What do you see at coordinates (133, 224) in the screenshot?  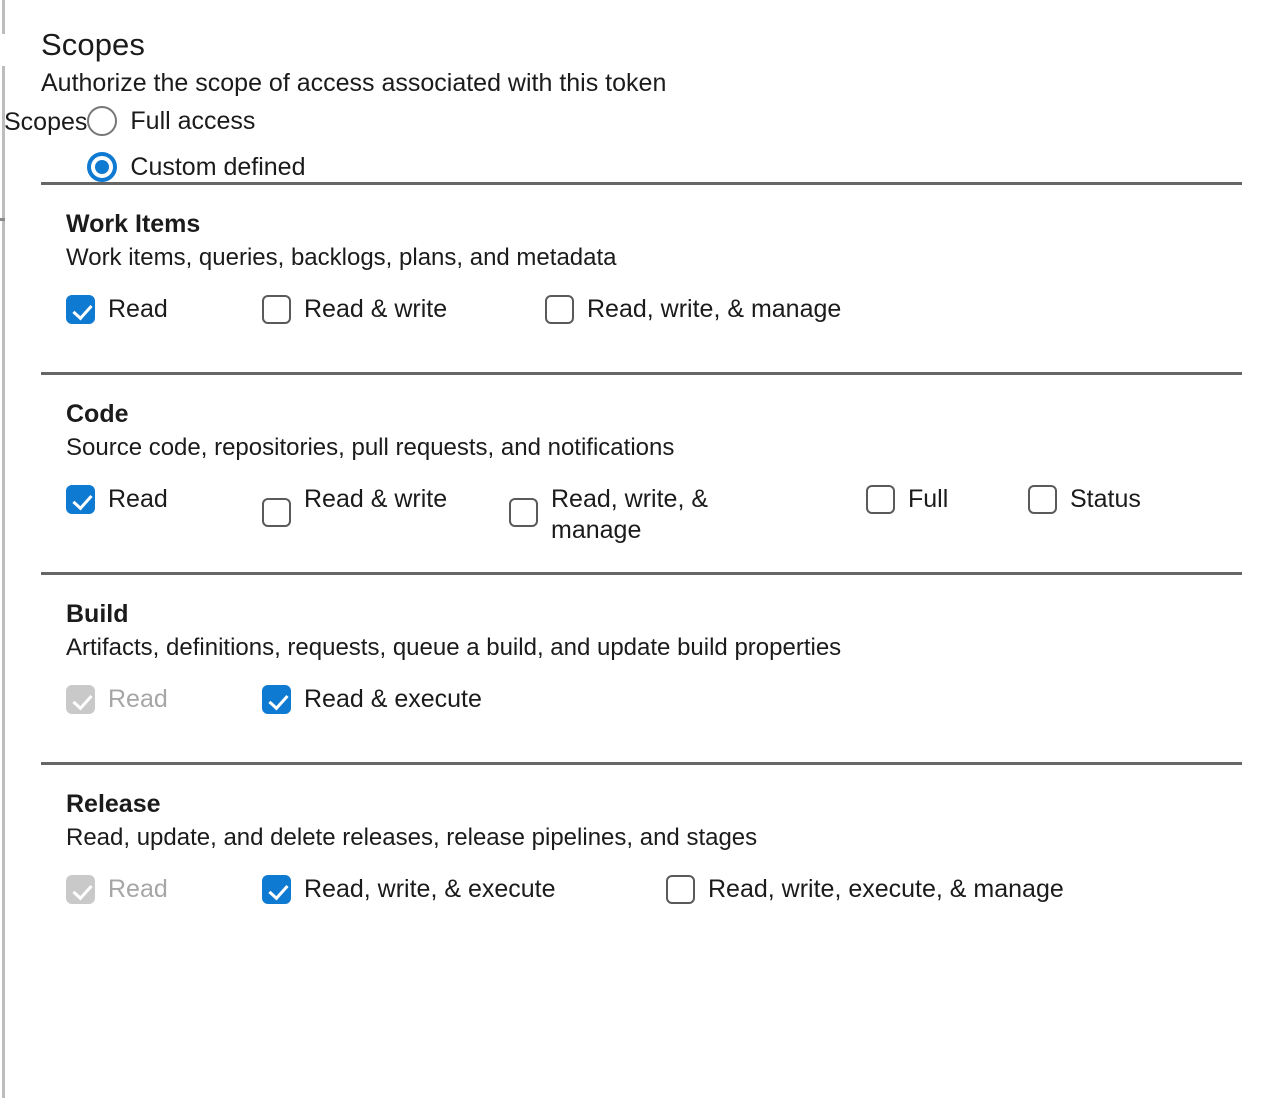 I see `section-title: Work Items` at bounding box center [133, 224].